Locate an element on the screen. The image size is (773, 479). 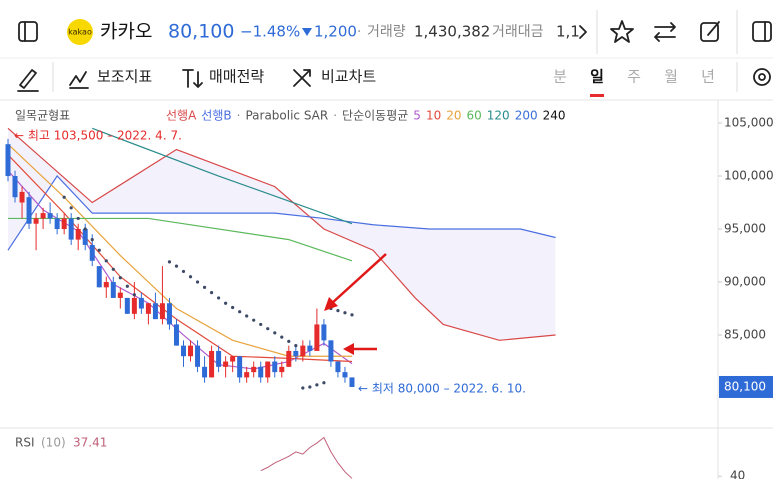
strategy-button: 매매전략 is located at coordinates (236, 77).